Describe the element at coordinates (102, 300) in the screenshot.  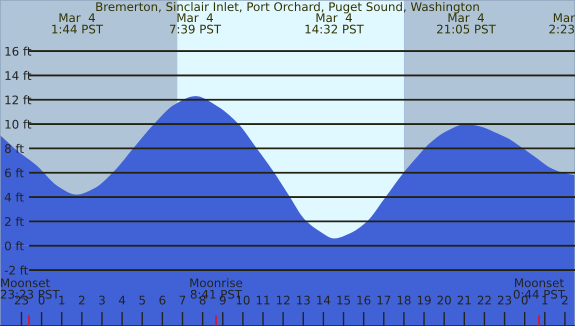
I see `x-tick-label: 3` at that location.